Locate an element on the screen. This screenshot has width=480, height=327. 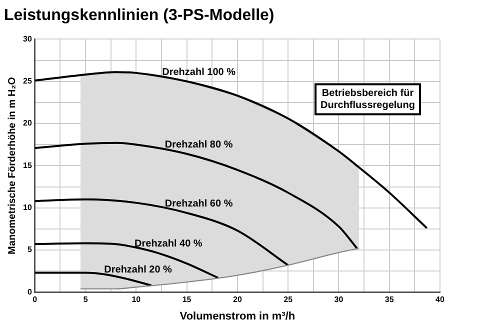
x-tick-label: 25 is located at coordinates (289, 299).